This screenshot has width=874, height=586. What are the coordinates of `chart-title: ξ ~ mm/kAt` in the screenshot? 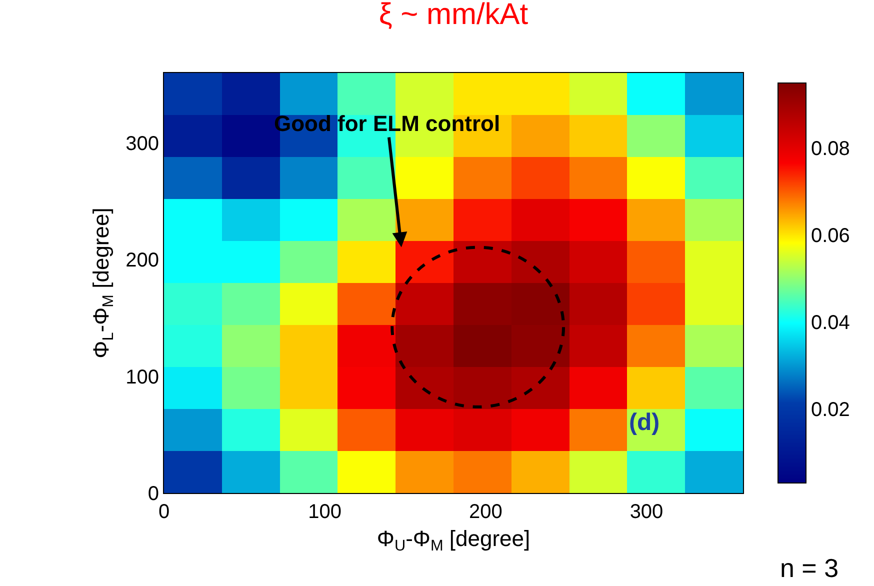 It's located at (453, 15).